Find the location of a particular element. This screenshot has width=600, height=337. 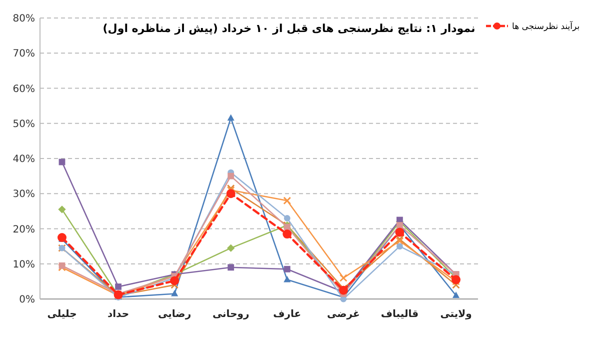

y-tick-label: 60% is located at coordinates (23, 89).